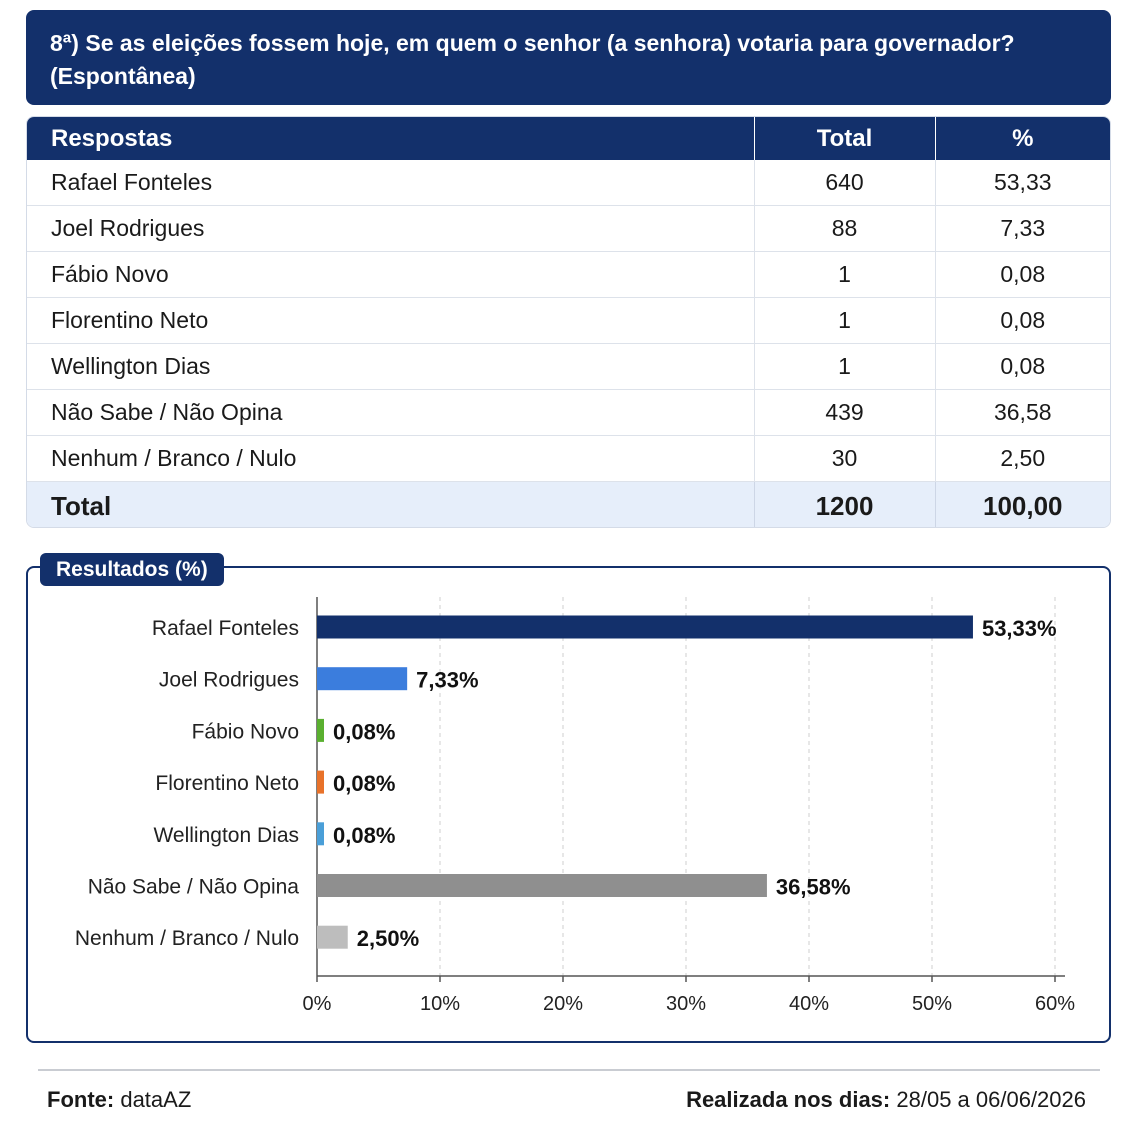 The width and height of the screenshot is (1133, 1135). I want to click on source-value: dataAZ, so click(156, 1099).